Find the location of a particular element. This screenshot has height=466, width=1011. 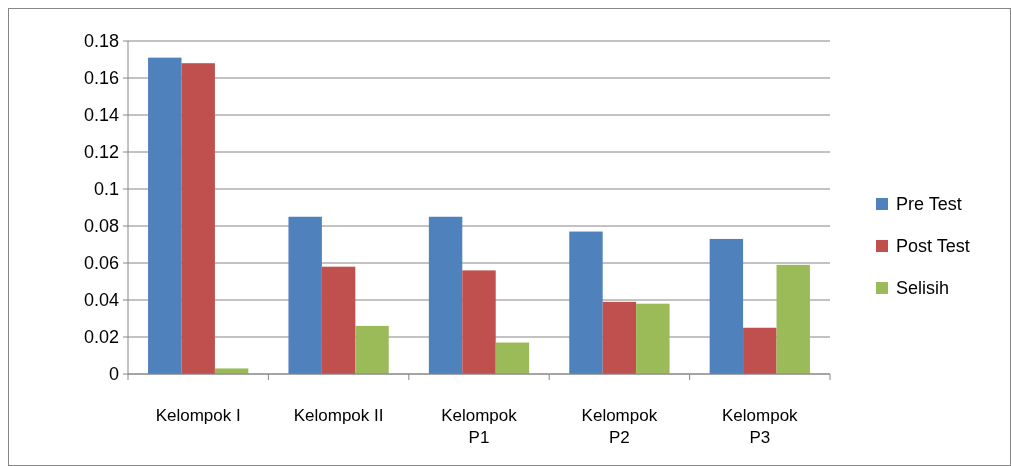

legend-label: Pre Test is located at coordinates (929, 204).